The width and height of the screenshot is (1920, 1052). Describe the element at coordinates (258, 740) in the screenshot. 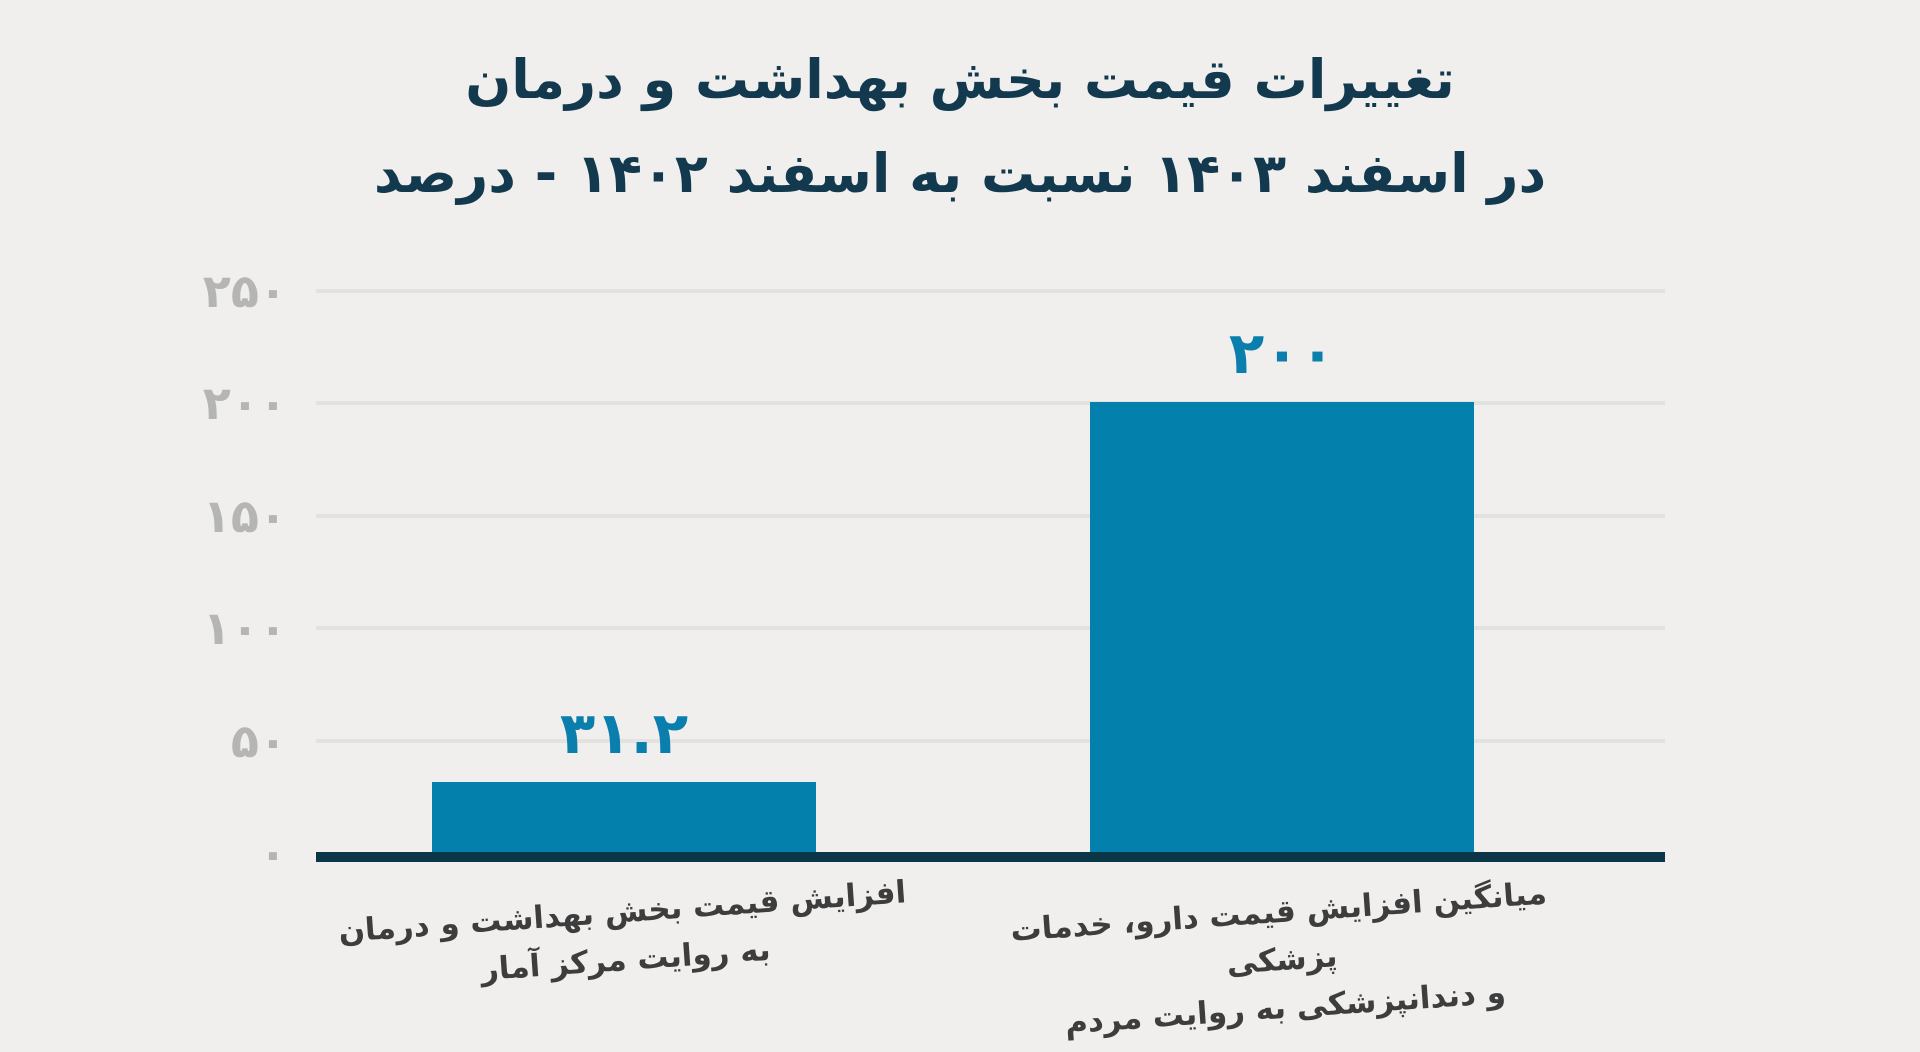

I see `y-tick-label: ۵۰` at that location.